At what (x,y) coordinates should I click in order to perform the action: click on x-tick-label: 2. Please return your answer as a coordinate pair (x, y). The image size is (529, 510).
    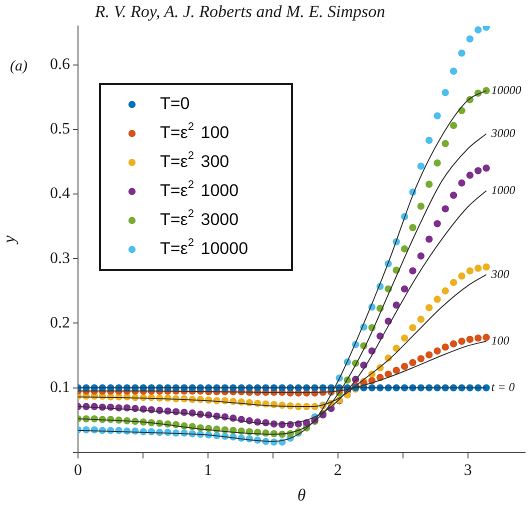
    Looking at the image, I should click on (338, 471).